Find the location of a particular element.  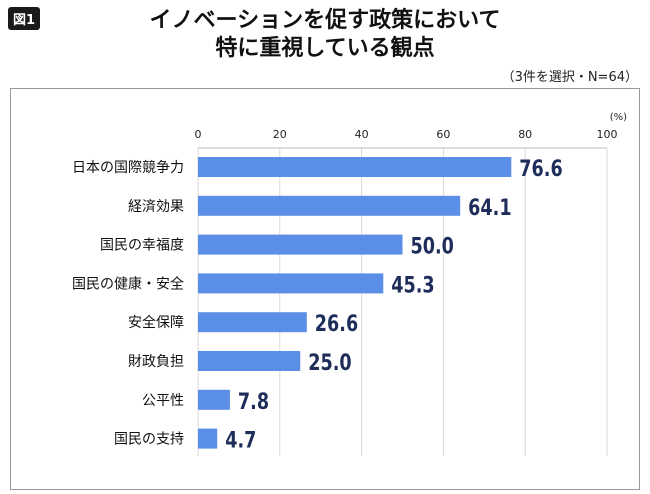

tick-label: 0 is located at coordinates (198, 134).